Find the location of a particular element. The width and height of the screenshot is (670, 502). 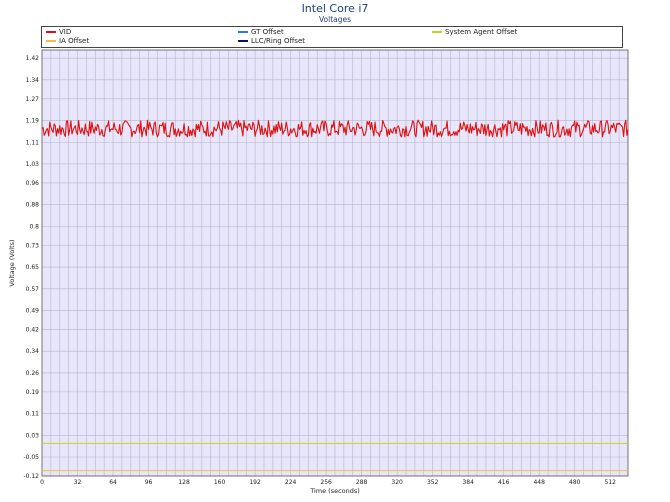

y-tick-label: 0.49 is located at coordinates (33, 310).